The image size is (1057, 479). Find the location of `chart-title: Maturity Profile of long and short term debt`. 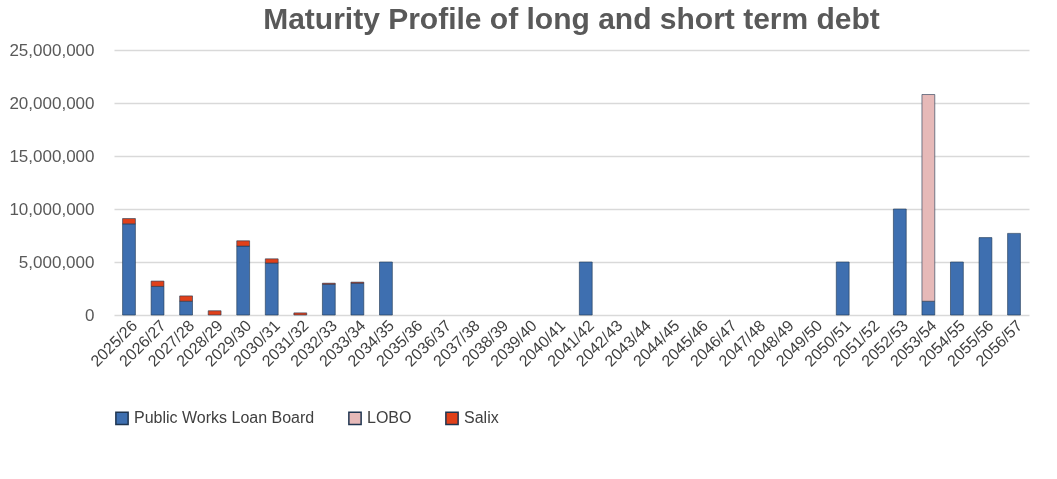

chart-title: Maturity Profile of long and short term debt is located at coordinates (571, 18).